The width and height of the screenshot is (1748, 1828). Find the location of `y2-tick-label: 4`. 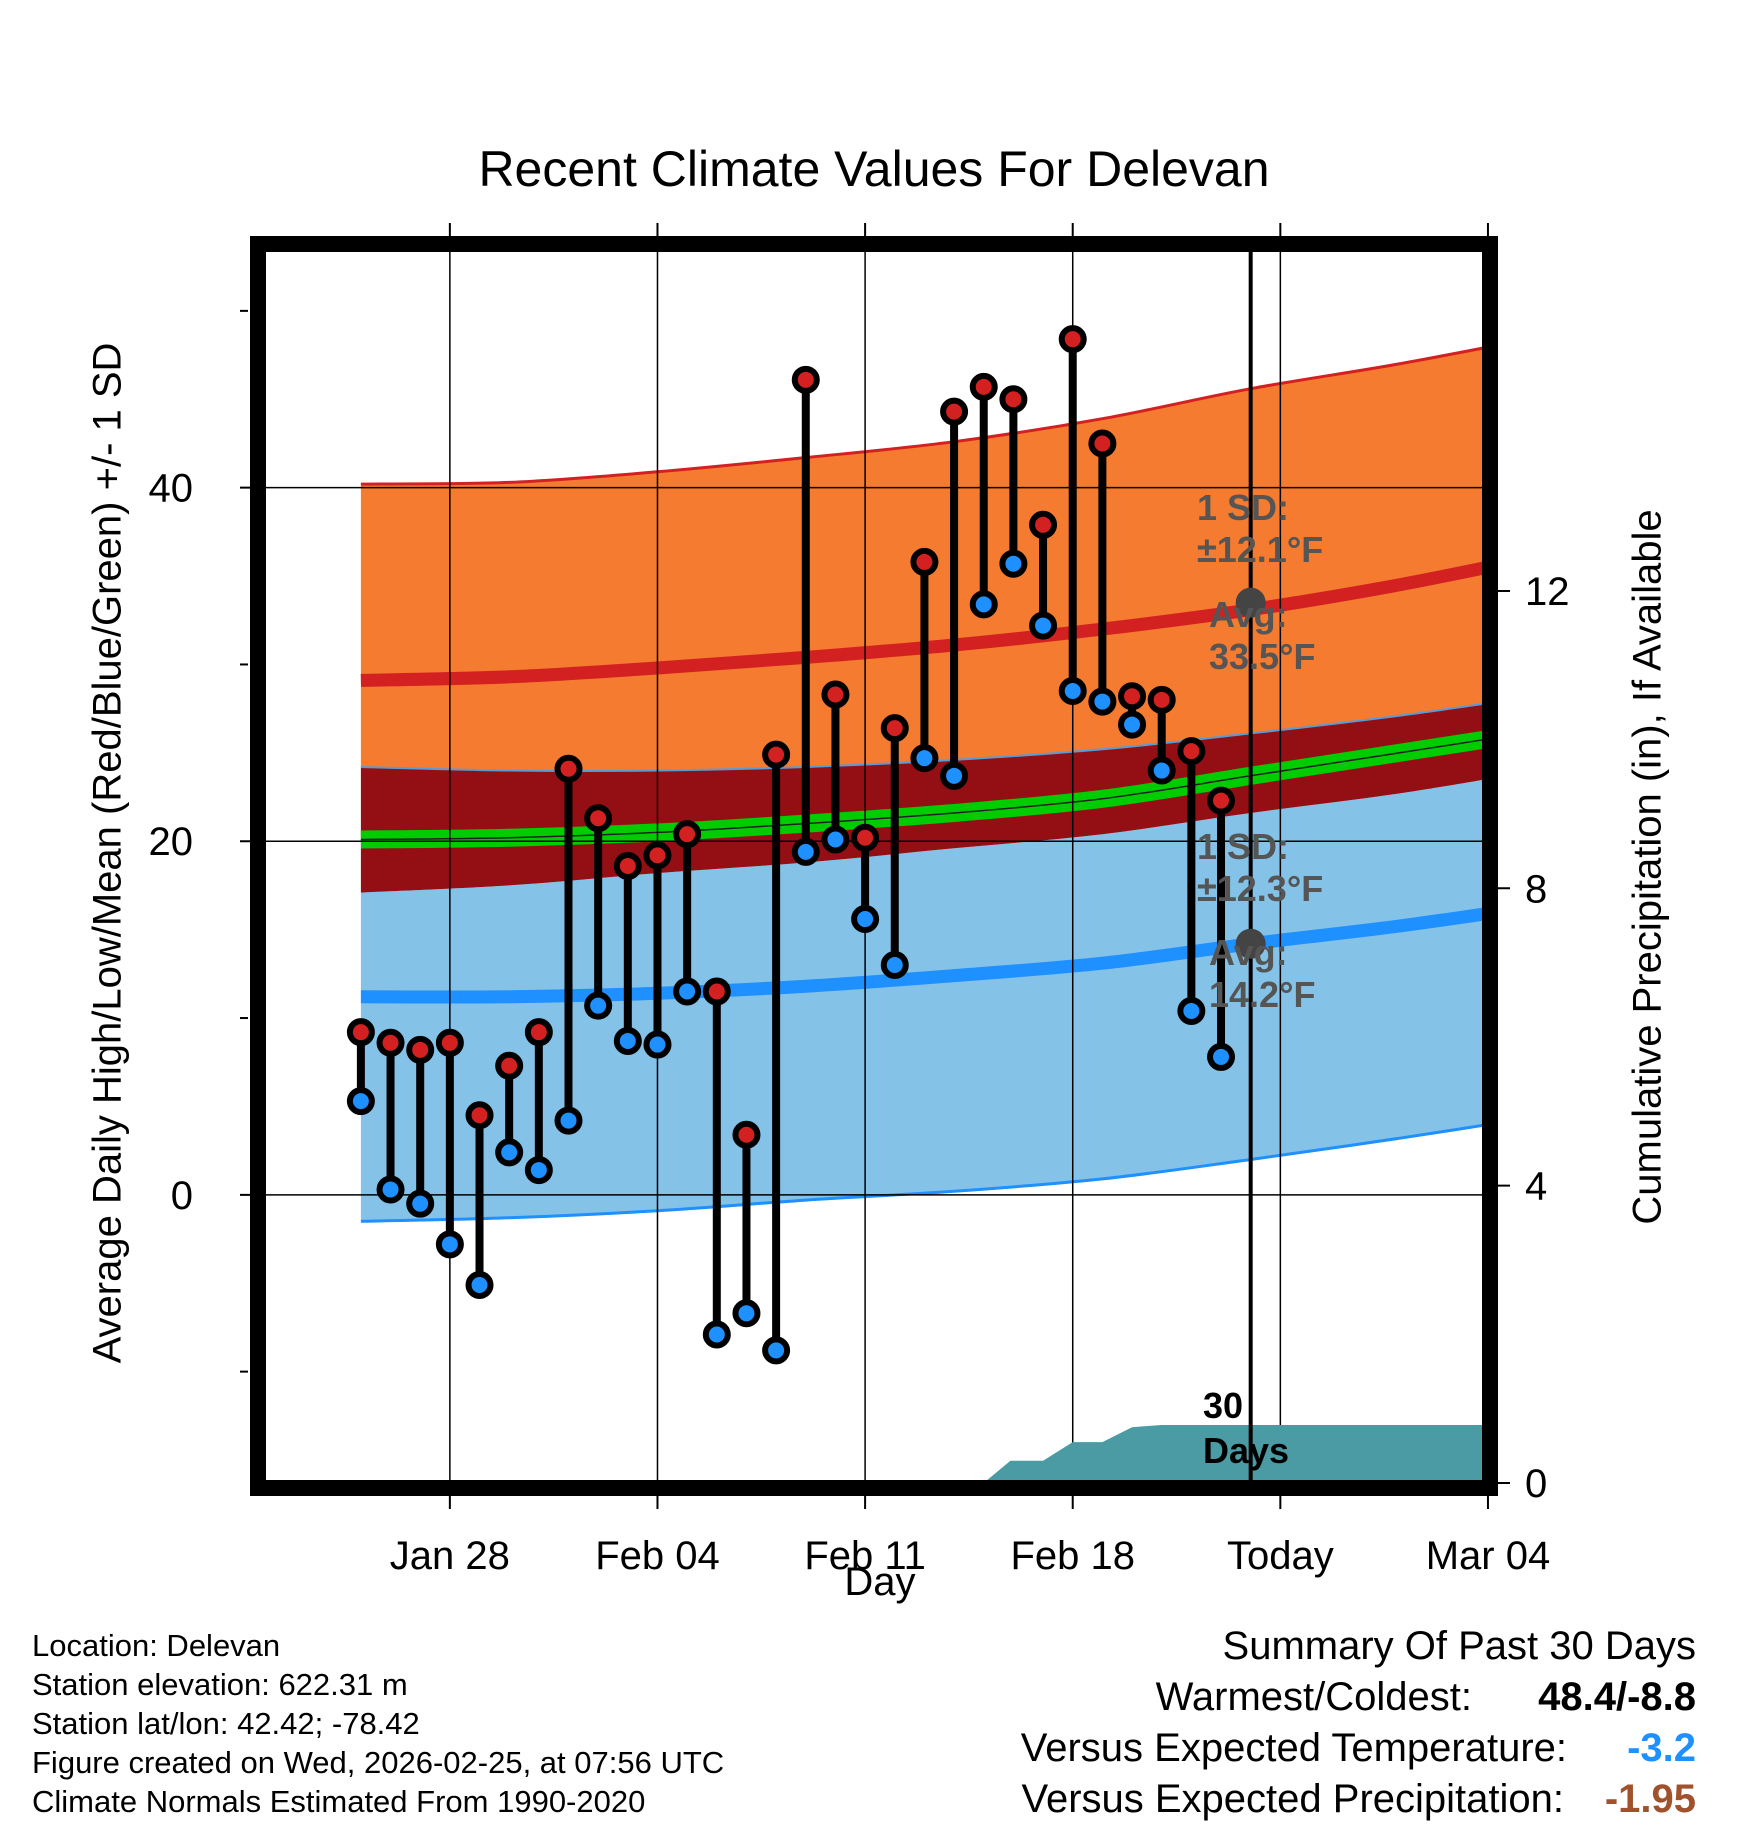

y2-tick-label: 4 is located at coordinates (1536, 1187).